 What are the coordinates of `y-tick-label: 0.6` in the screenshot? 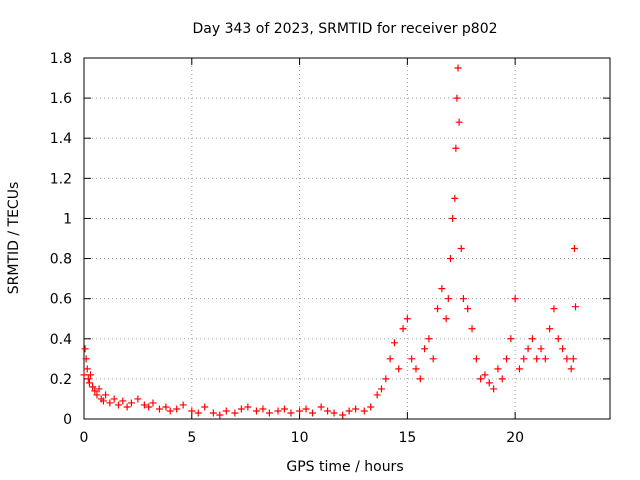 It's located at (61, 300).